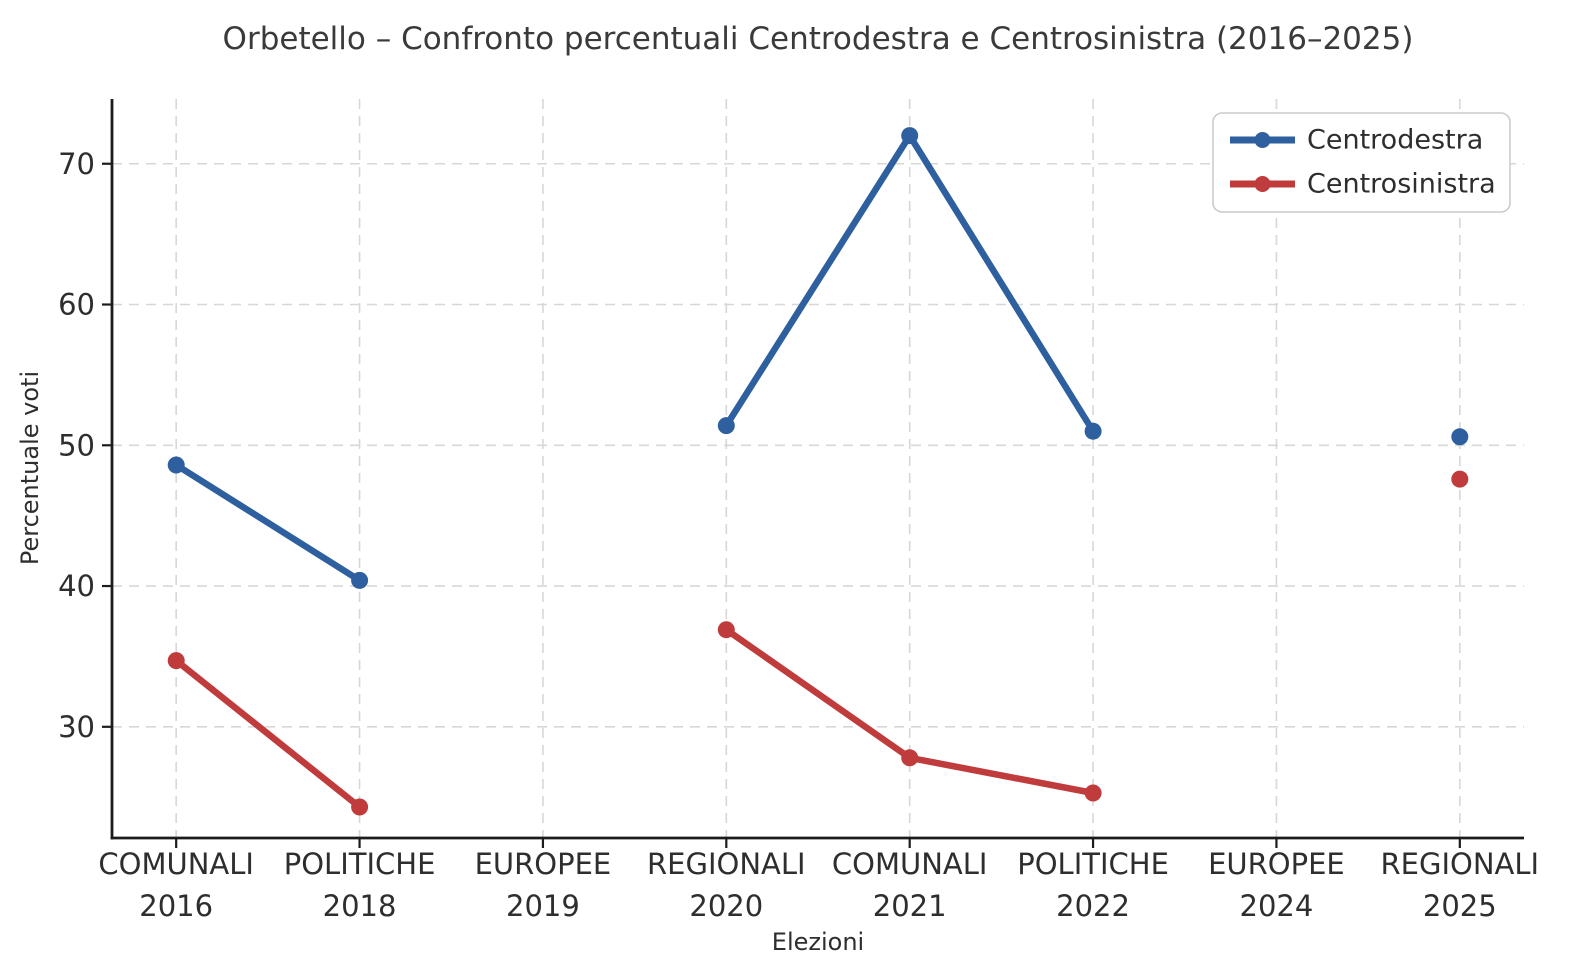 The height and width of the screenshot is (980, 1572). I want to click on x-tick-label-year: 2022, so click(1093, 906).